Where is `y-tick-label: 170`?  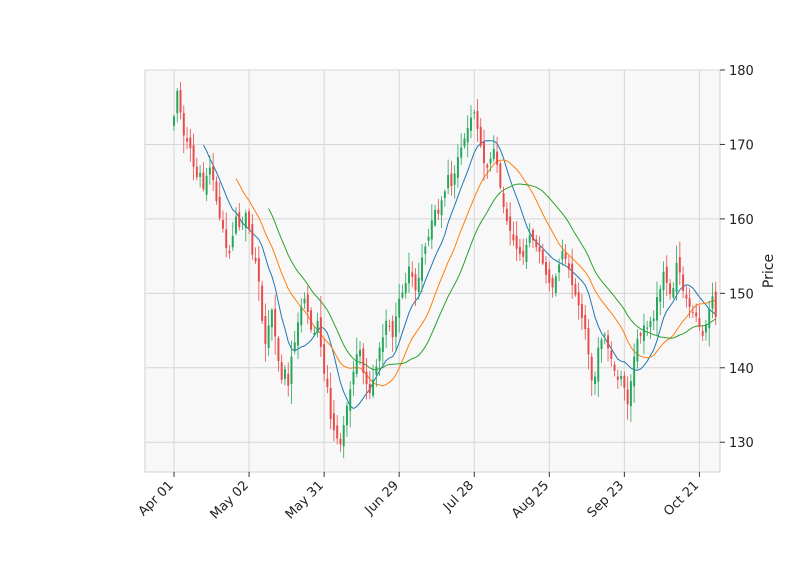 y-tick-label: 170 is located at coordinates (741, 145).